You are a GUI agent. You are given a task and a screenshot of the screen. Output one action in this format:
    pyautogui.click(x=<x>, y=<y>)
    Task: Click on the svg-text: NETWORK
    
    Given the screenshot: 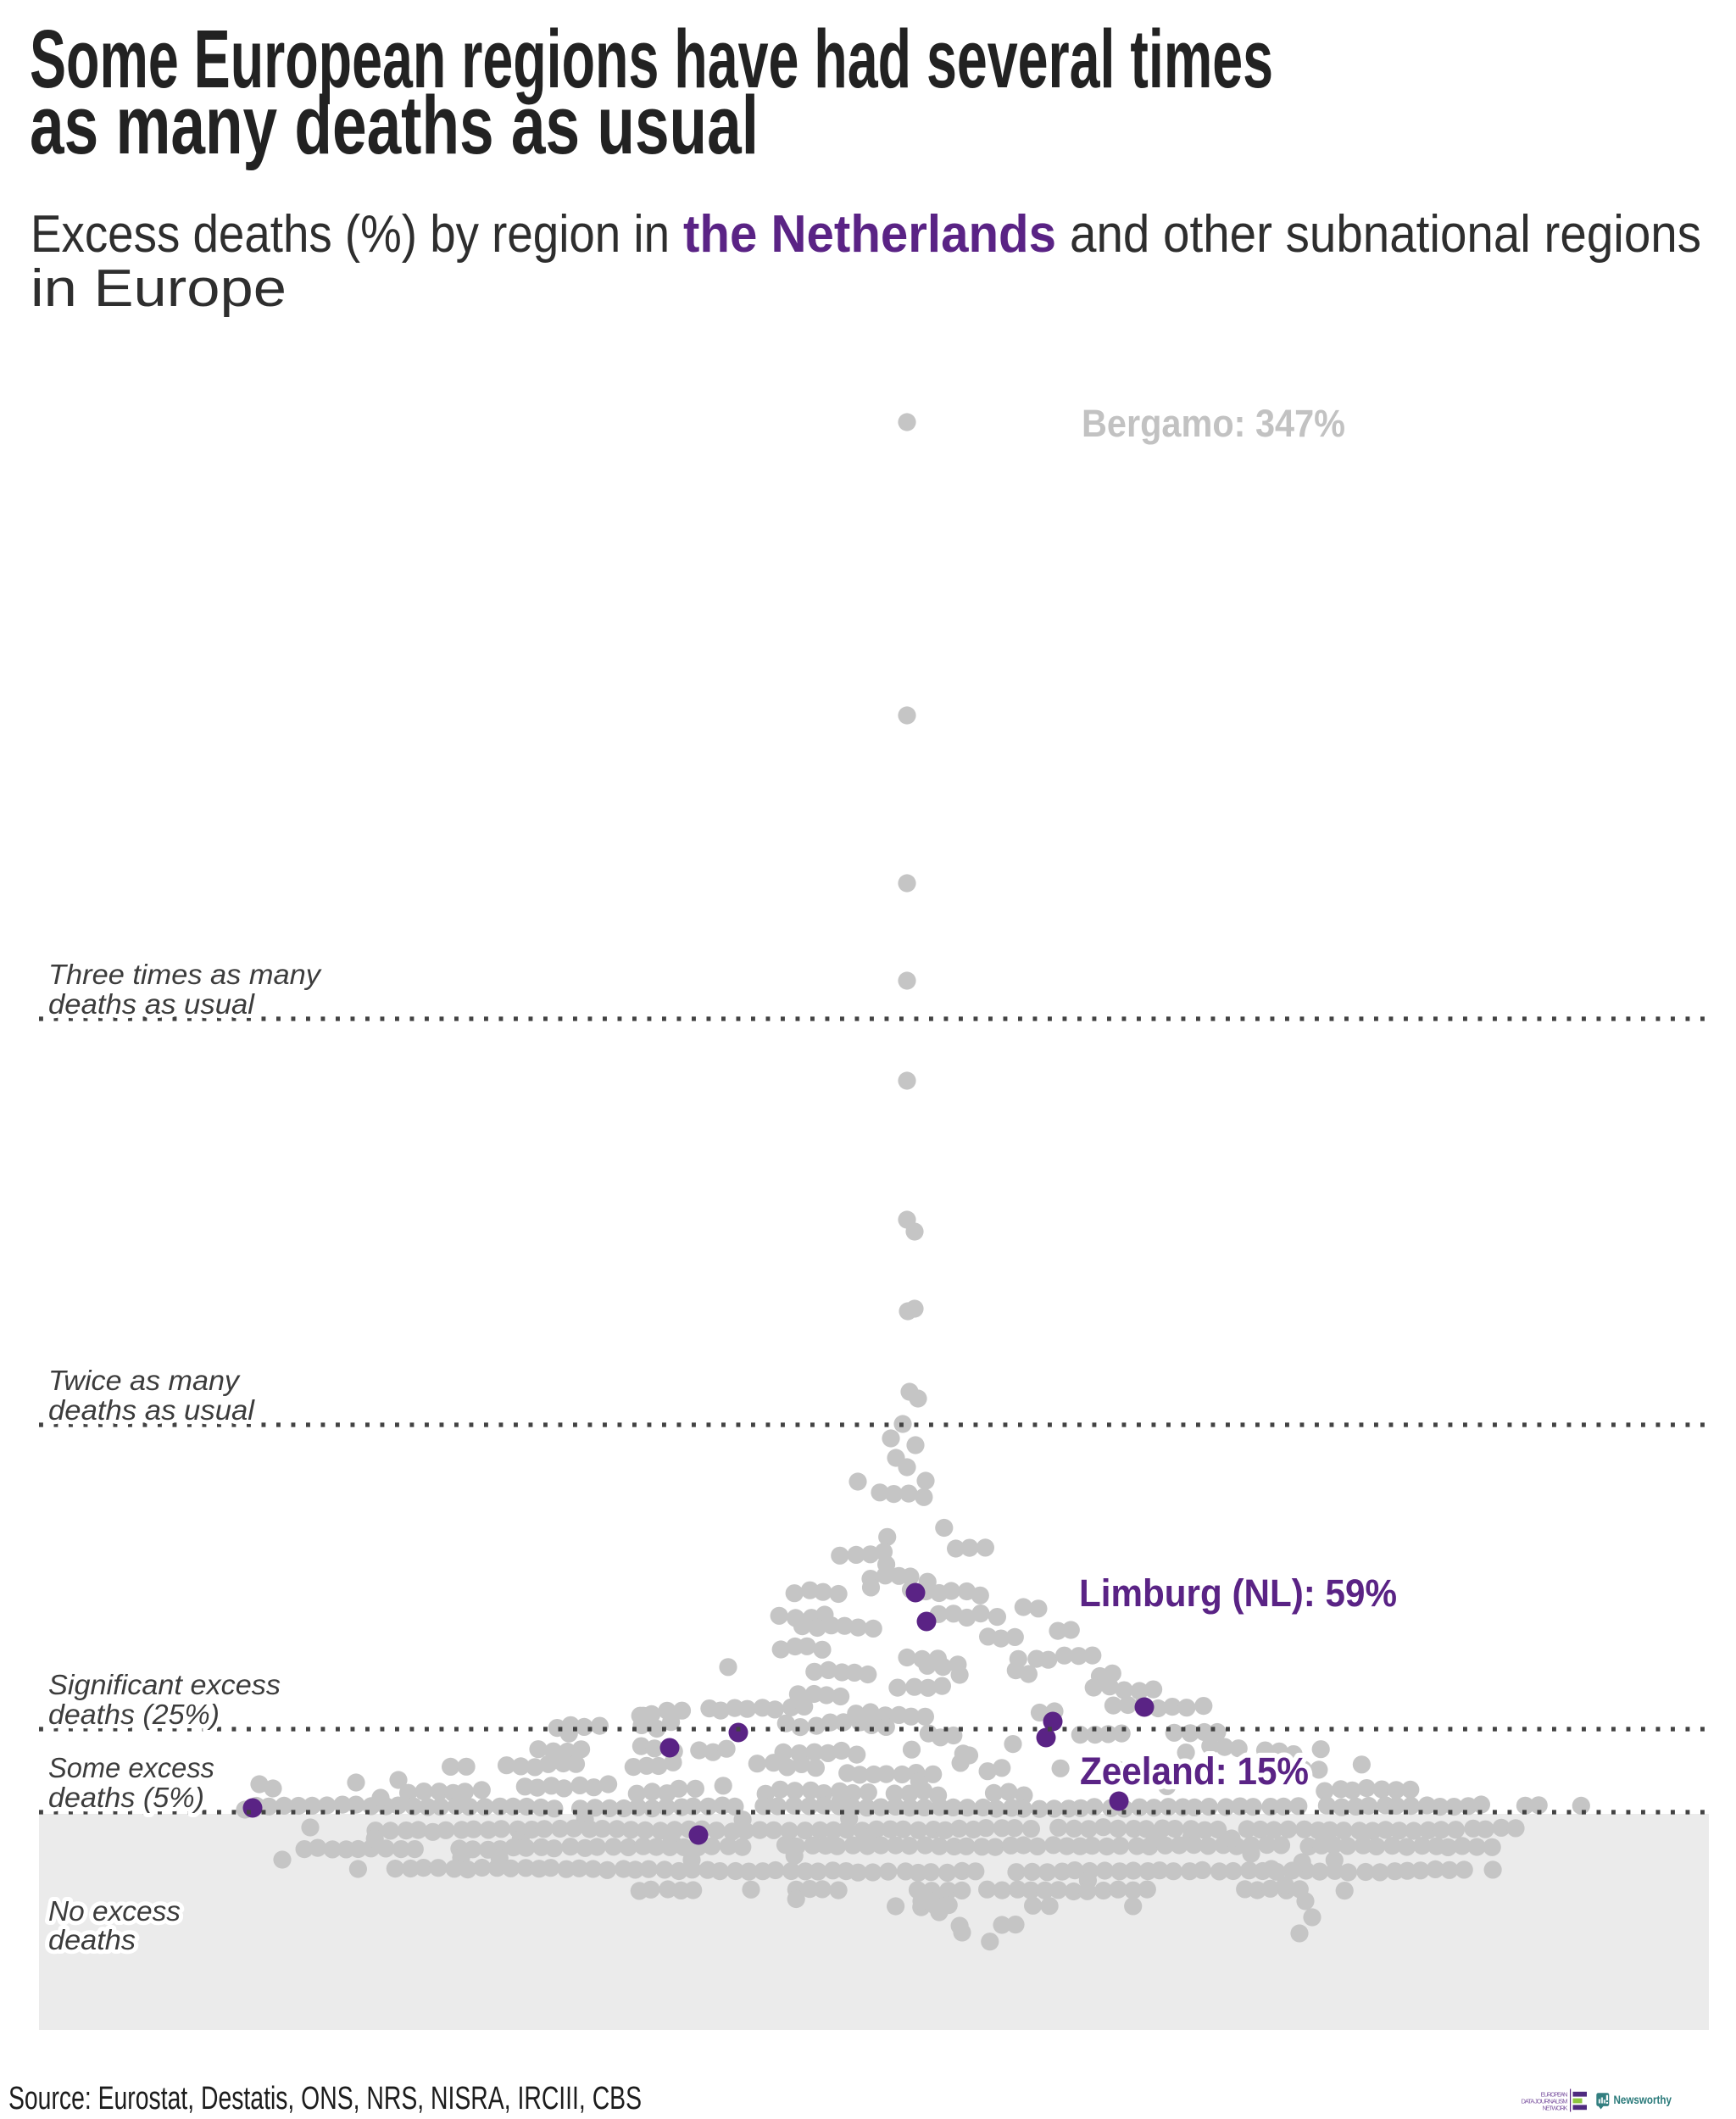 What is the action you would take?
    pyautogui.click(x=1555, y=2108)
    